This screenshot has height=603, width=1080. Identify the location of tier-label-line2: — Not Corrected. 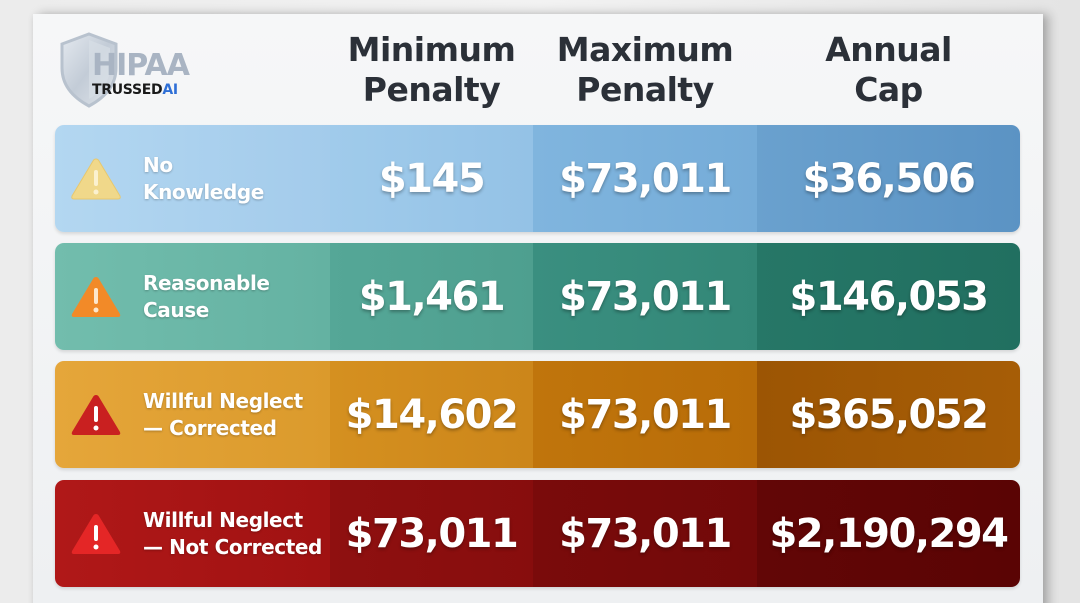
(232, 546).